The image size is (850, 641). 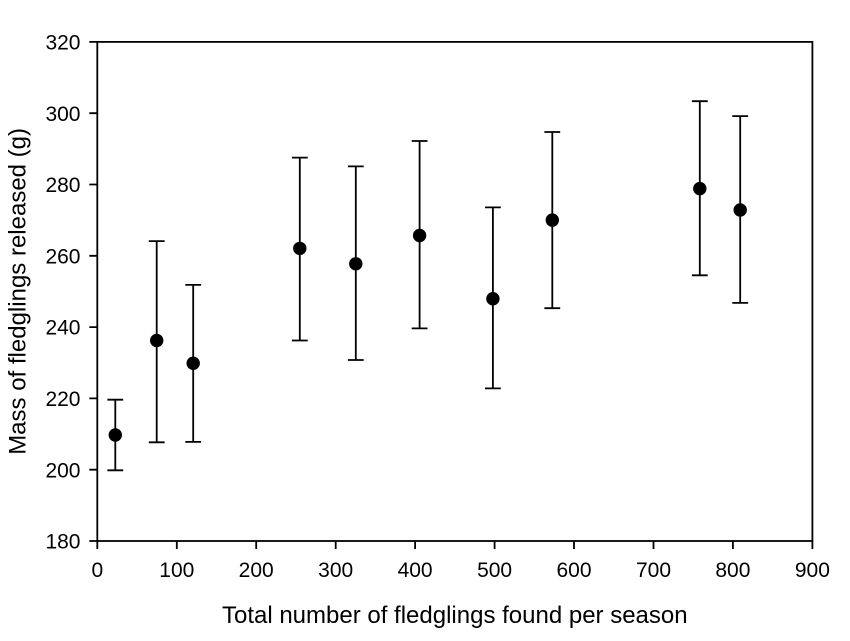 I want to click on svg-text: 240, so click(x=62, y=328).